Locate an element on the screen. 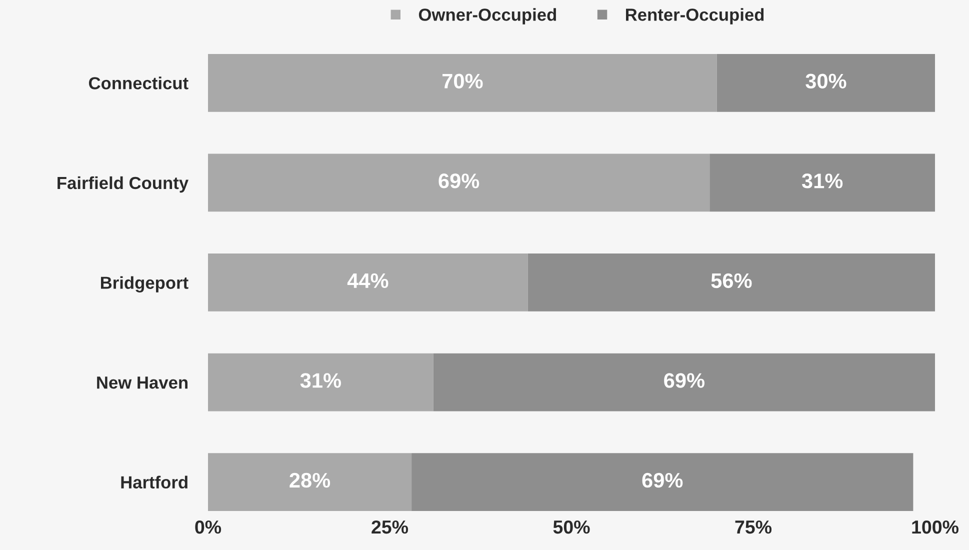 Image resolution: width=969 pixels, height=550 pixels. y-tick-label: Bridgeport is located at coordinates (144, 284).